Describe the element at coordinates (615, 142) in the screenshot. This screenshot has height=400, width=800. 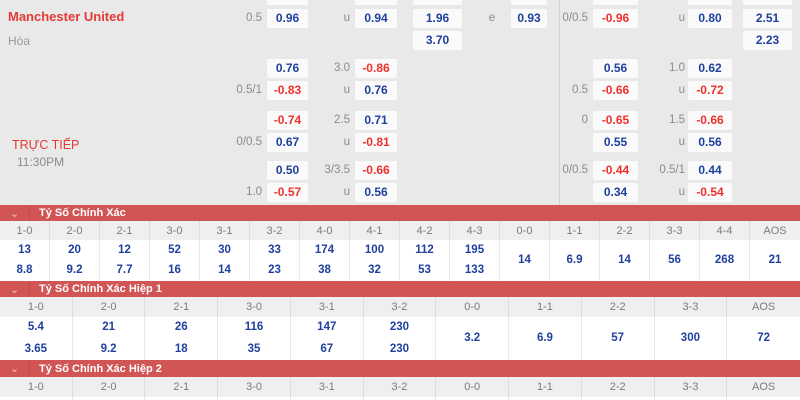
I see `odds-value-box: 0.55` at that location.